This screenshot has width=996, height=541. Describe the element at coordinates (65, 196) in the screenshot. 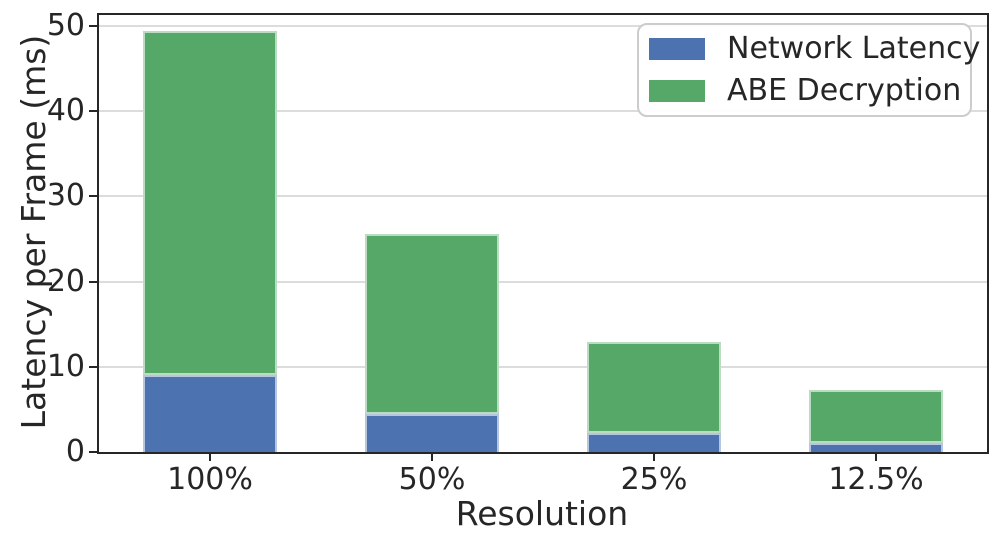

I see `y-tick-label: 30` at that location.